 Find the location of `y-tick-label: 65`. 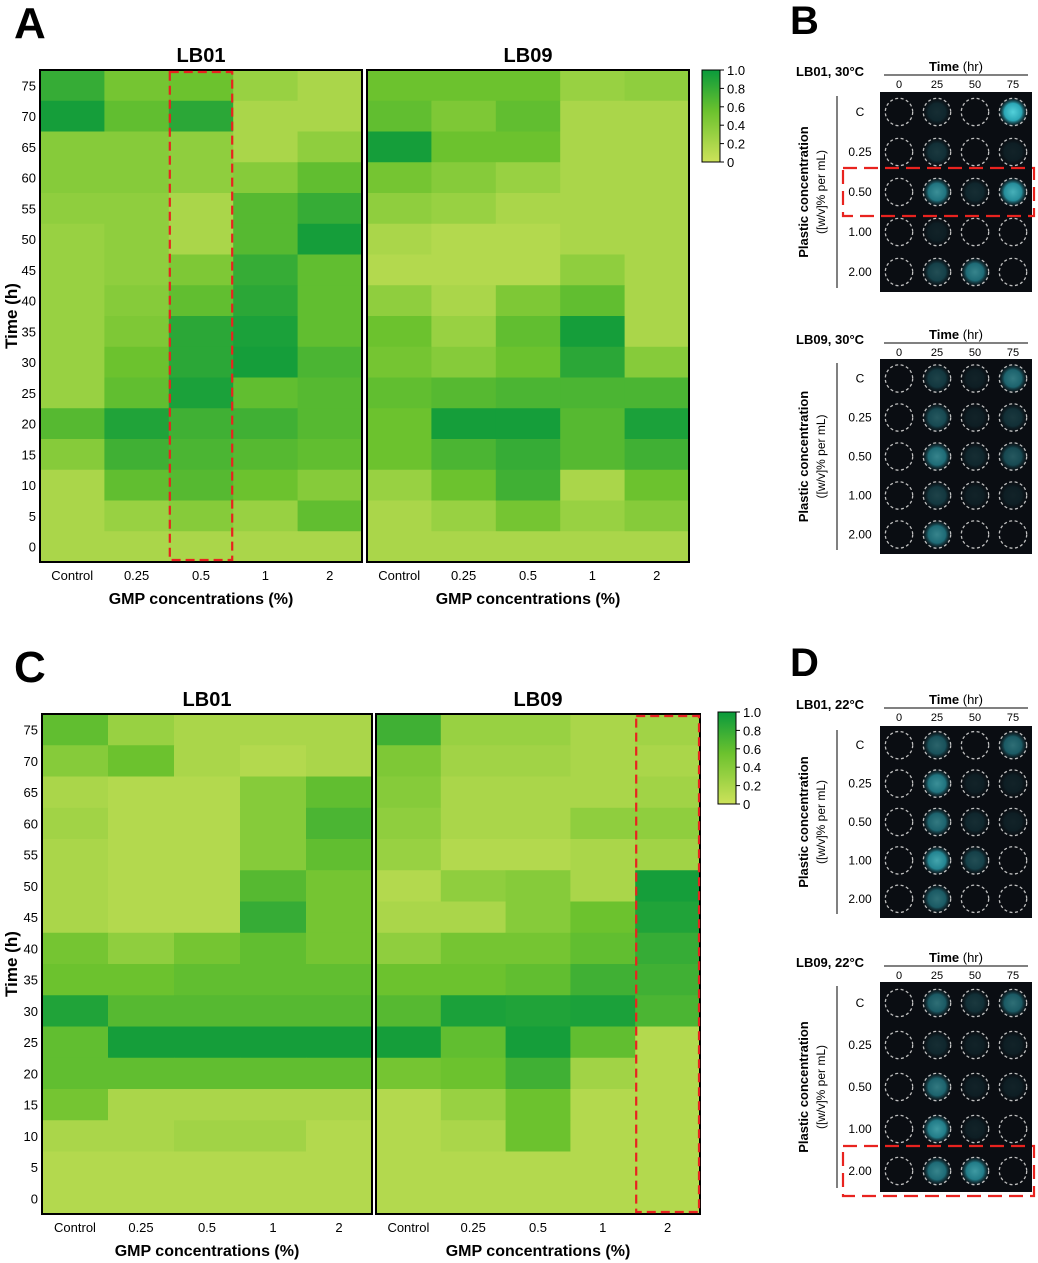

y-tick-label: 65 is located at coordinates (29, 147).